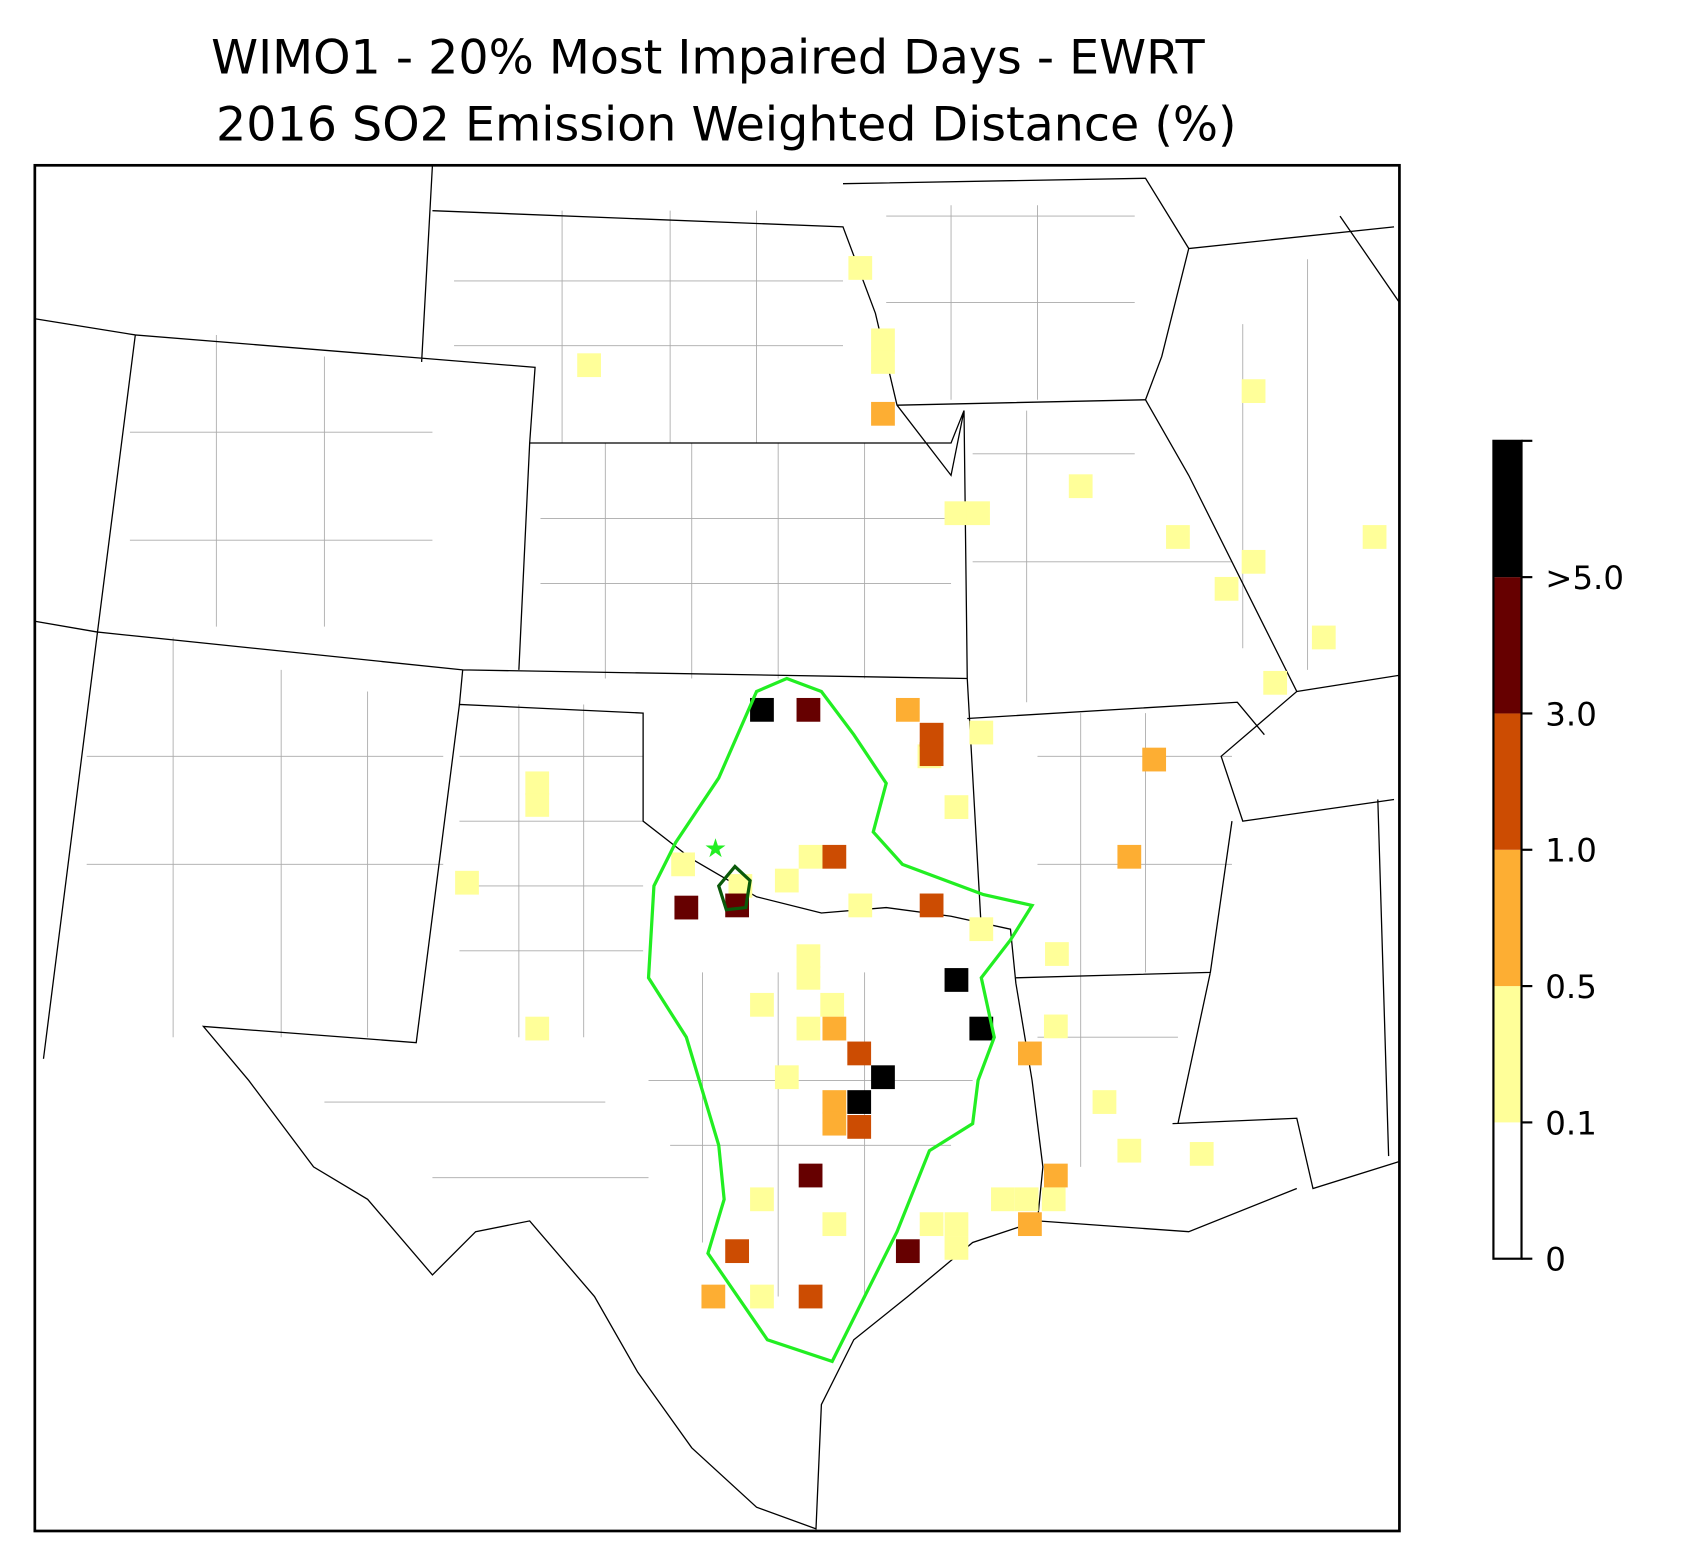 This screenshot has width=1686, height=1558. Describe the element at coordinates (1571, 1123) in the screenshot. I see `colorbar-tick-label: 0.1` at that location.